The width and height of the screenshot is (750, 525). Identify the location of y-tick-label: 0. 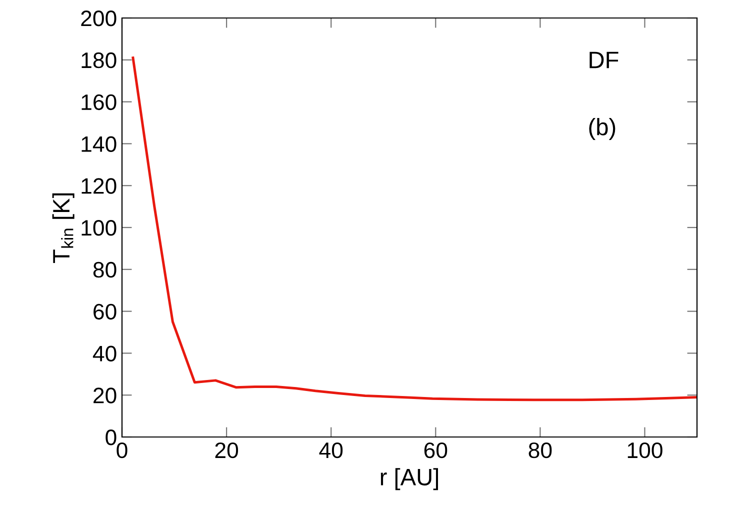
(111, 438).